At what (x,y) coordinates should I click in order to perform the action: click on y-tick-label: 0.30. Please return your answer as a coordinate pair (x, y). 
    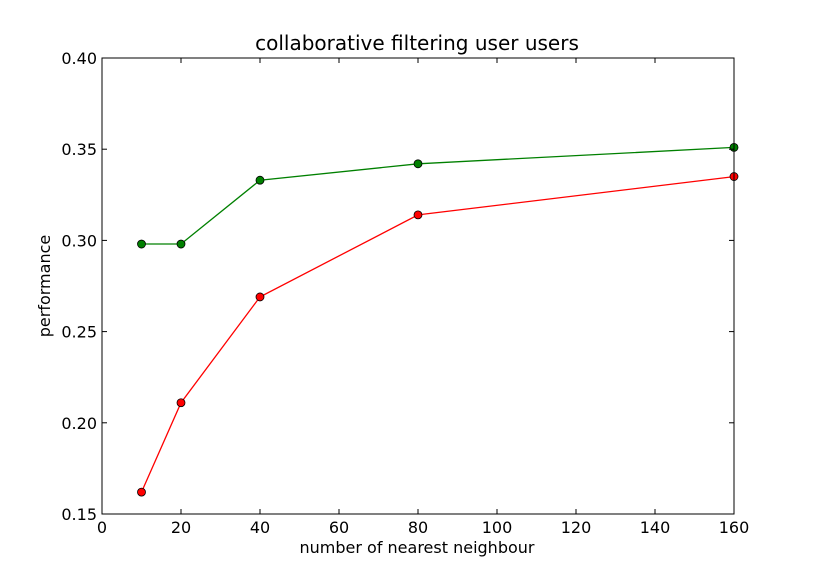
    Looking at the image, I should click on (79, 240).